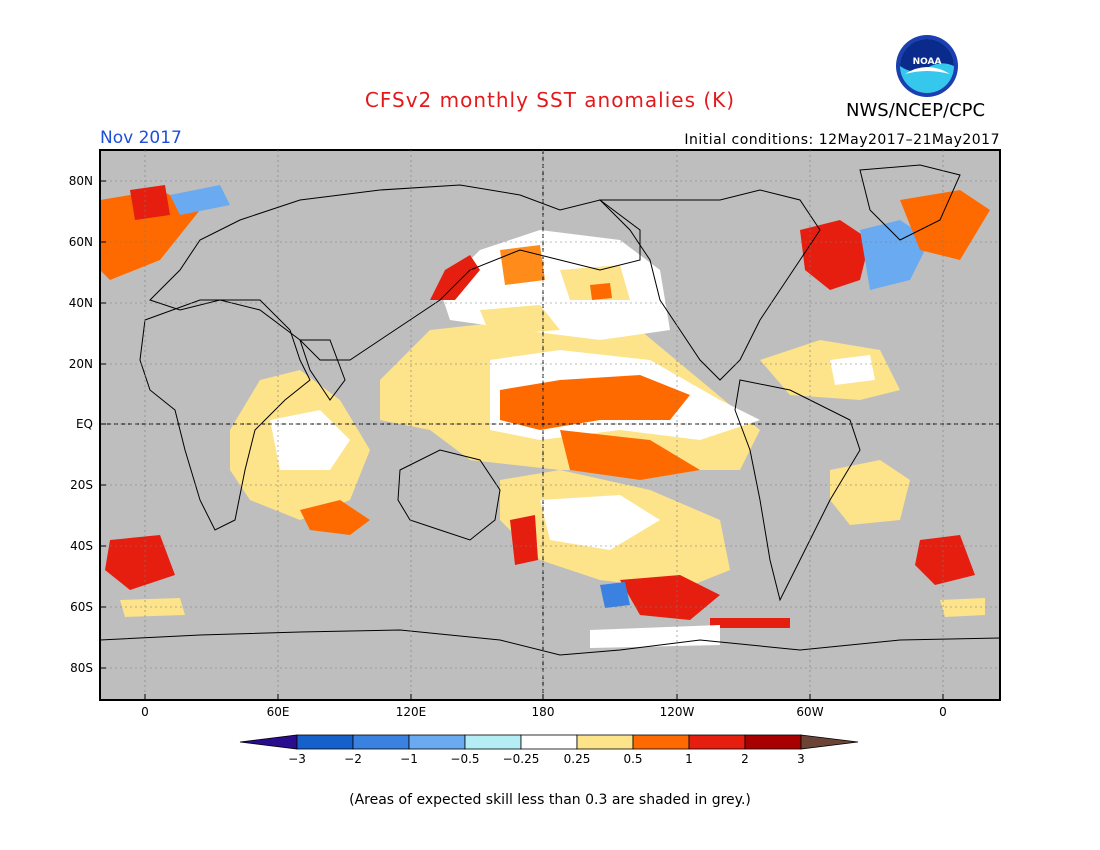 The image size is (1100, 850). Describe the element at coordinates (677, 712) in the screenshot. I see `lon-label: 120W` at that location.